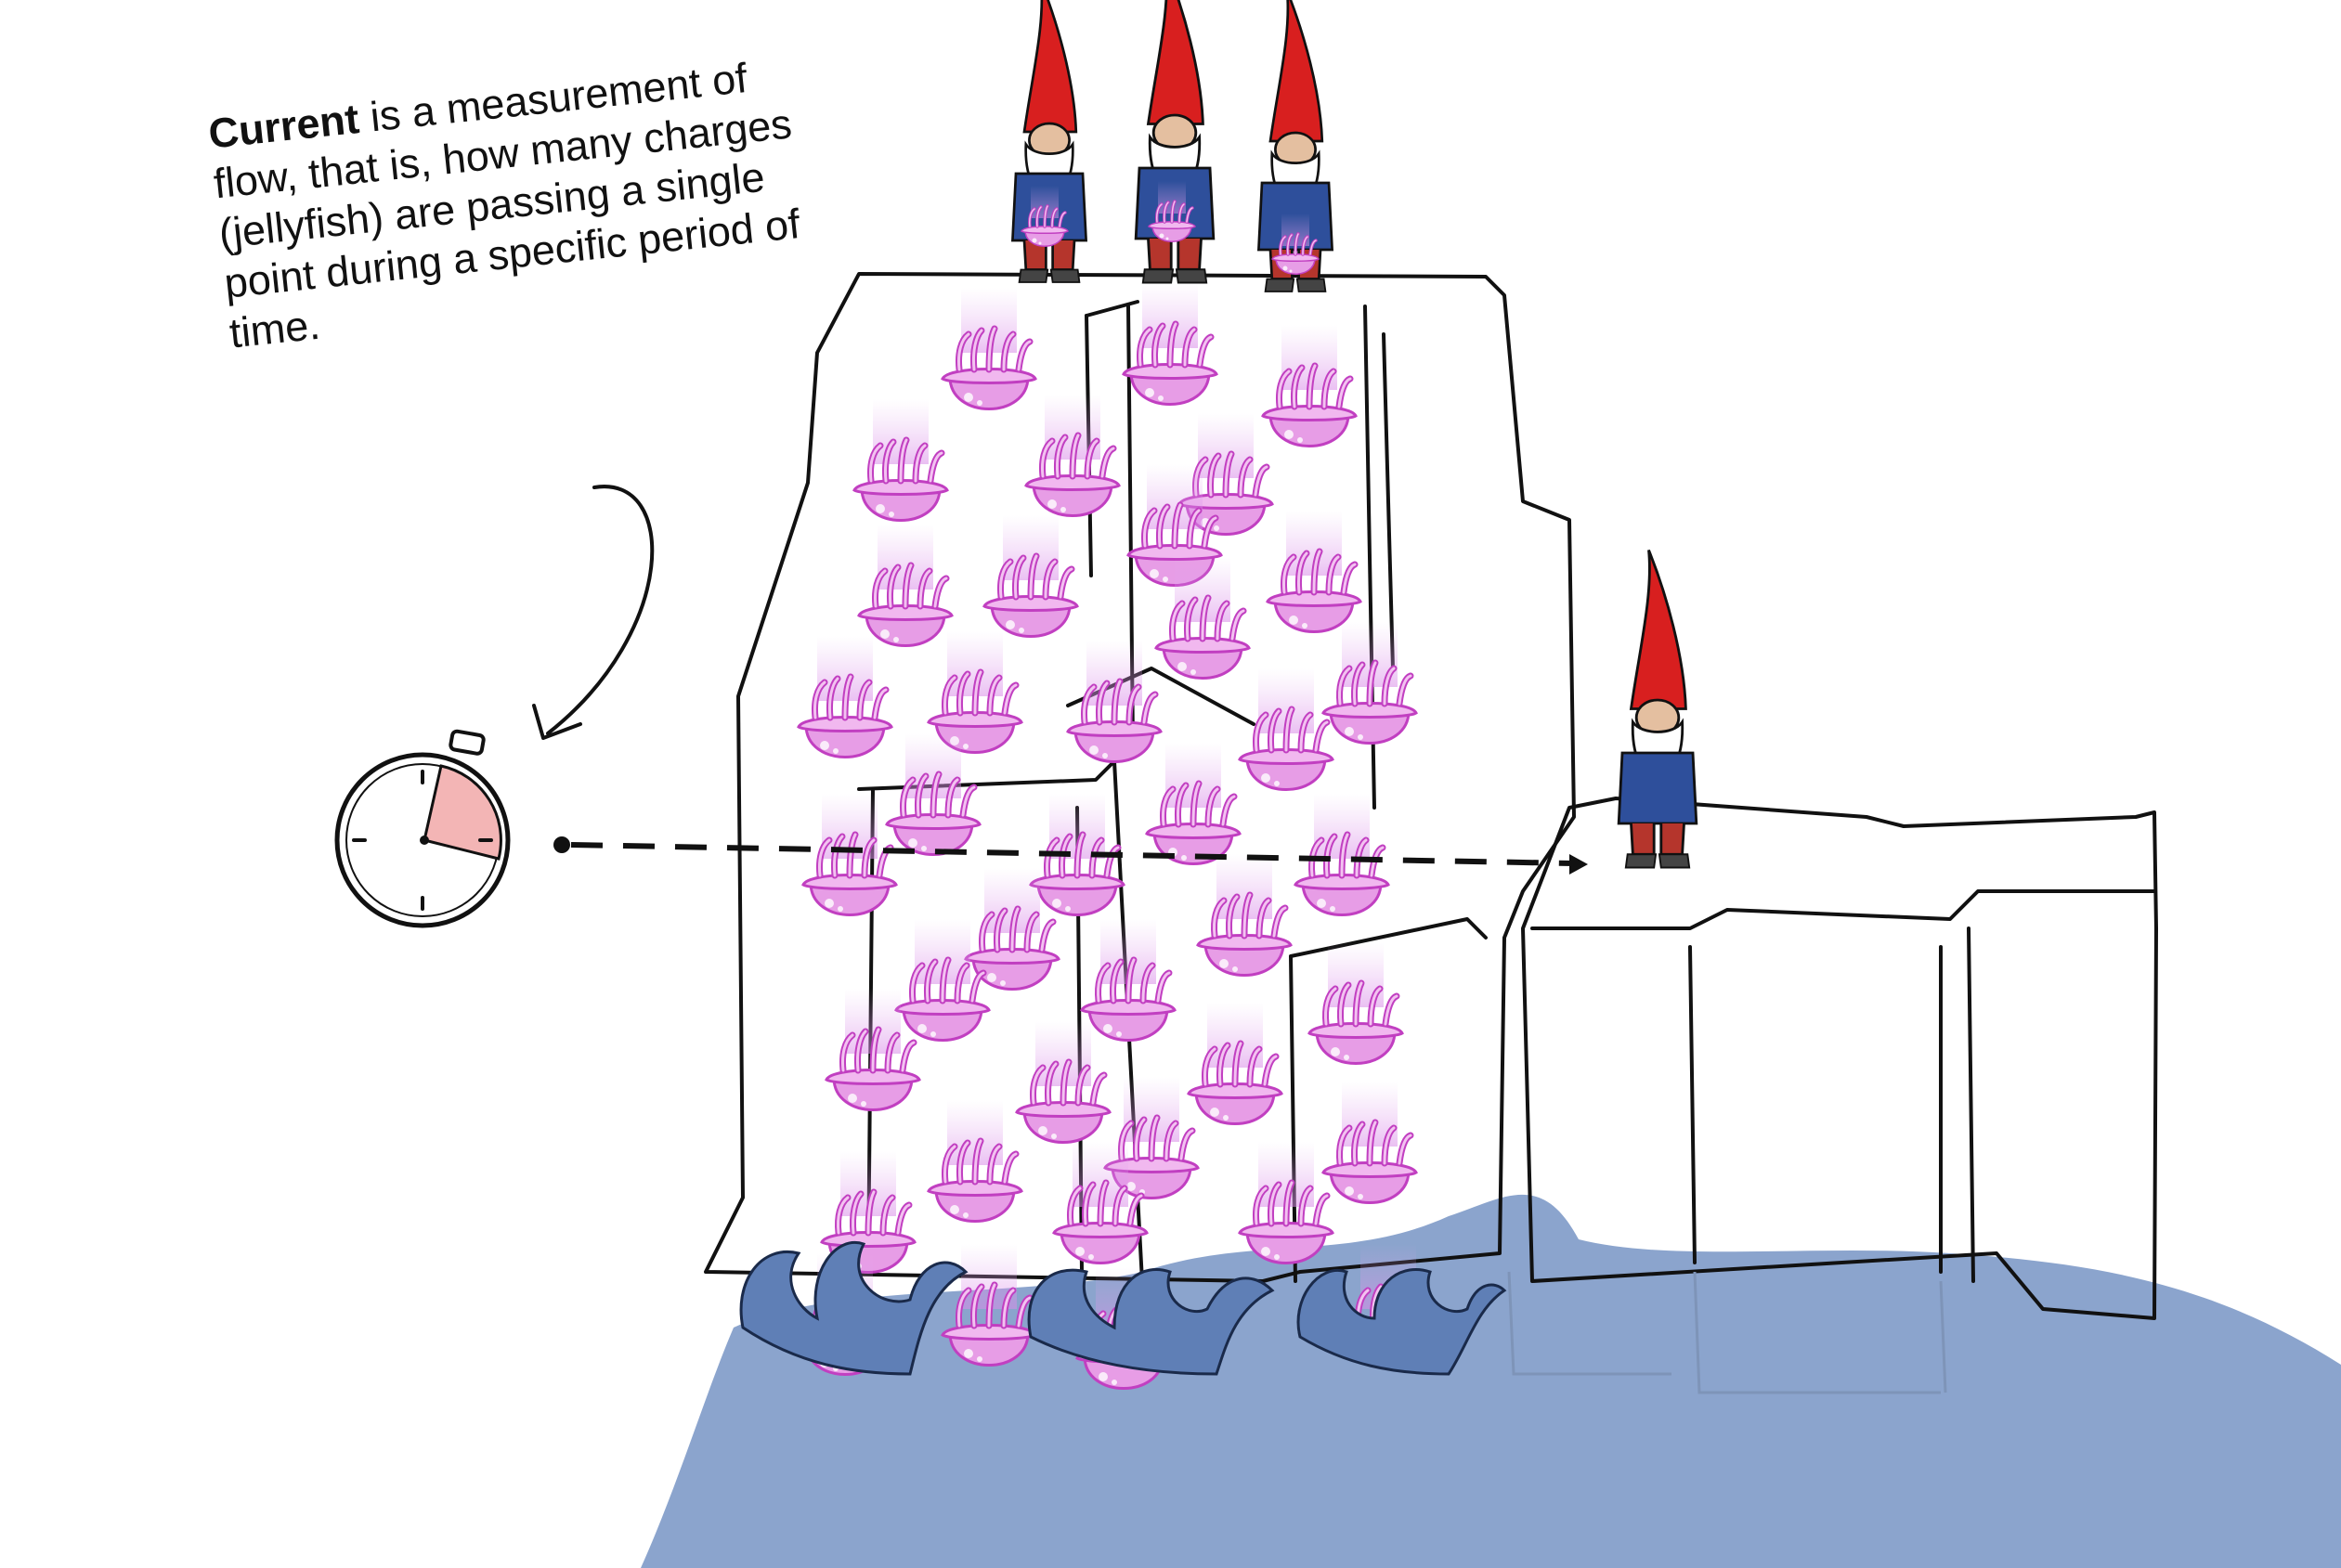 This screenshot has height=1568, width=2341. Describe the element at coordinates (422, 828) in the screenshot. I see `stopwatch-icon` at that location.